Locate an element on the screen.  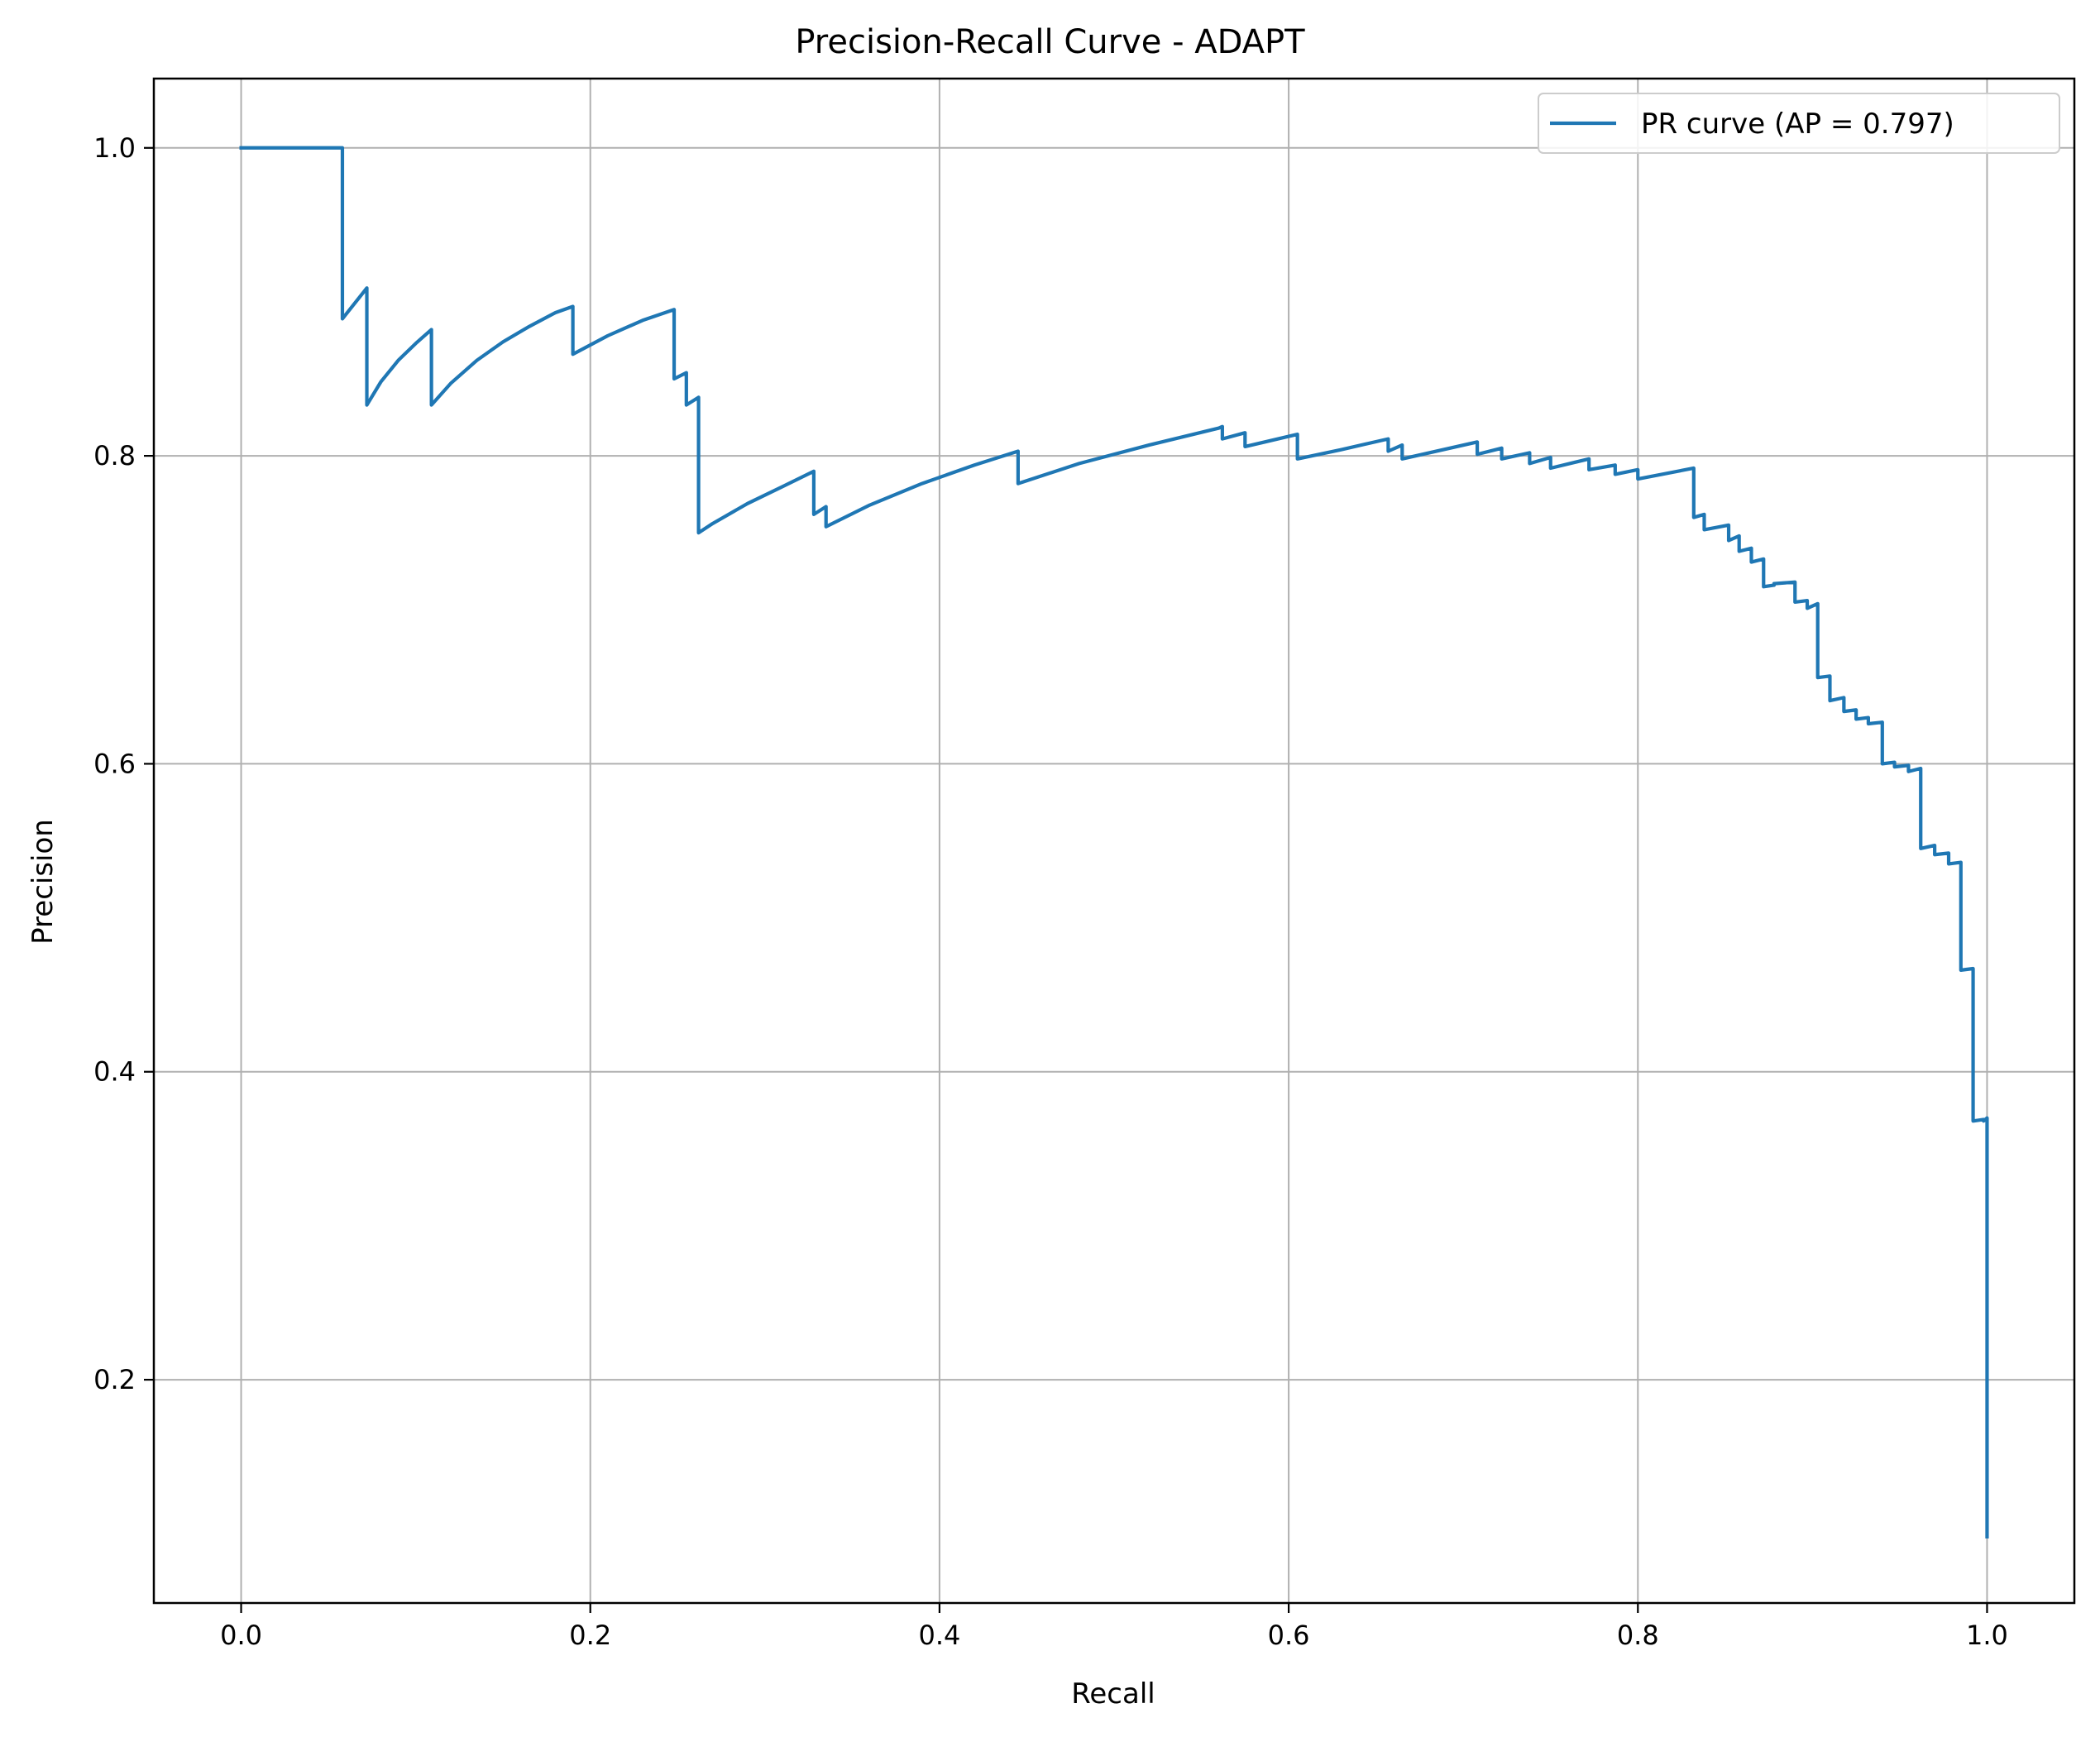
chart-title: Precision-Recall Curve - ADAPT is located at coordinates (1050, 42).